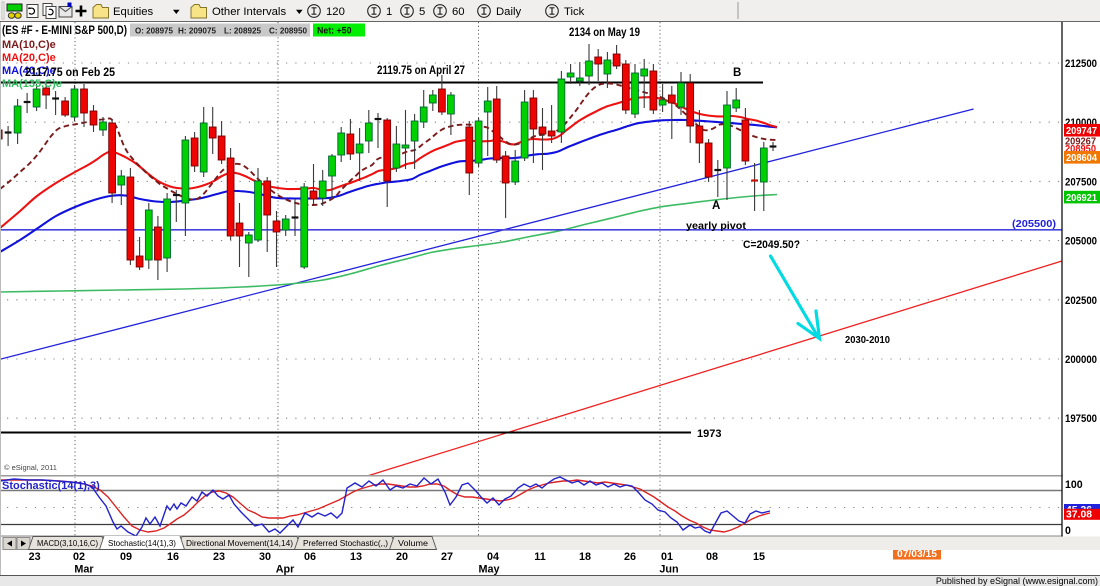 This screenshot has height=586, width=1100. I want to click on svg-text: Other Intervals, so click(249, 12).